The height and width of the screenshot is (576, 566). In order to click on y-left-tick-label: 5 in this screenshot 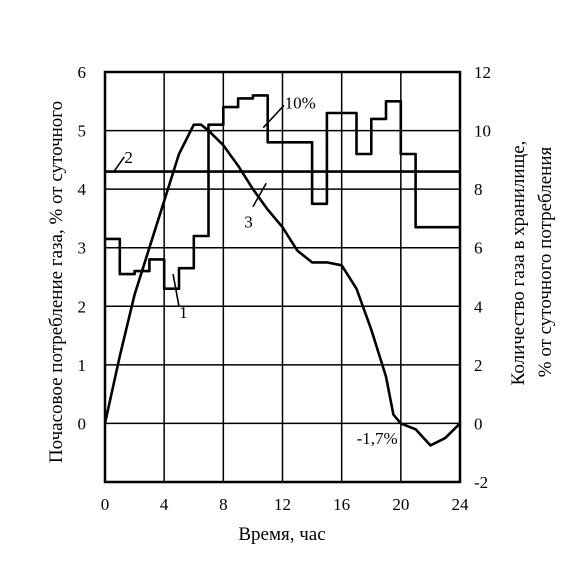, I will do `click(82, 131)`.